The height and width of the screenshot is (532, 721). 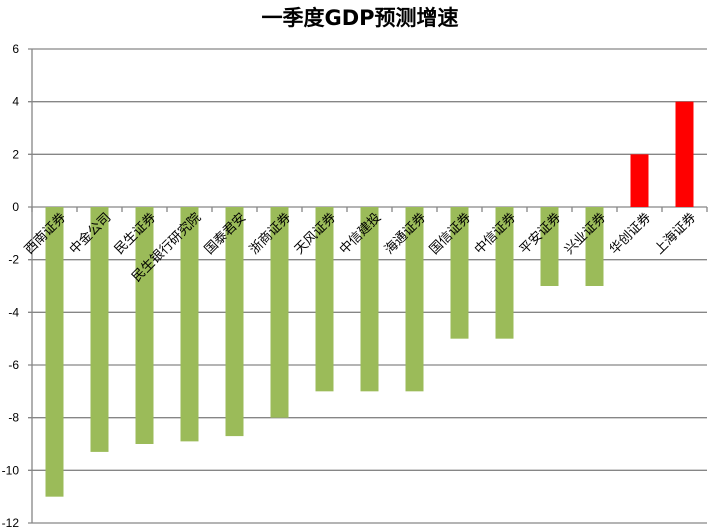 What do you see at coordinates (13, 365) in the screenshot?
I see `y-tick-label: -6` at bounding box center [13, 365].